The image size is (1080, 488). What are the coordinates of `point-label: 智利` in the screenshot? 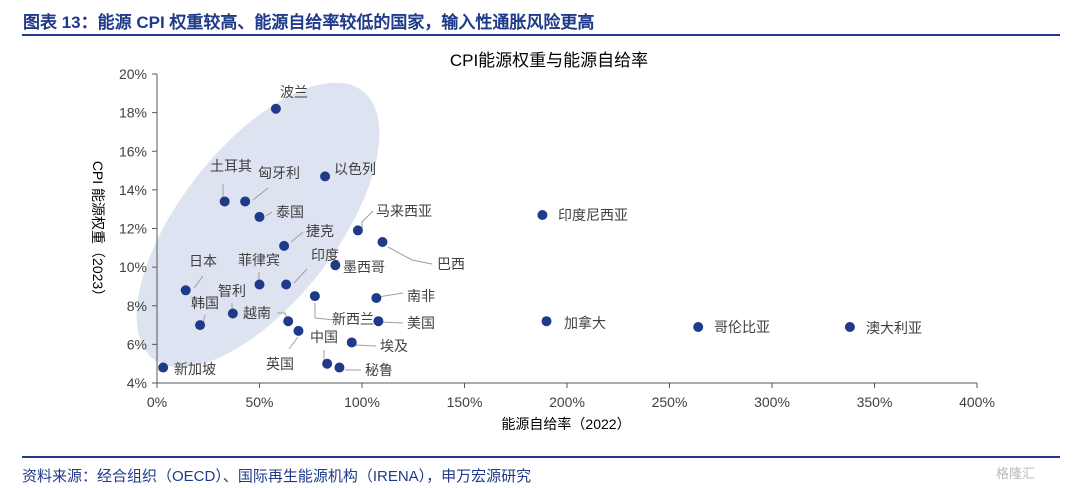 It's located at (232, 291).